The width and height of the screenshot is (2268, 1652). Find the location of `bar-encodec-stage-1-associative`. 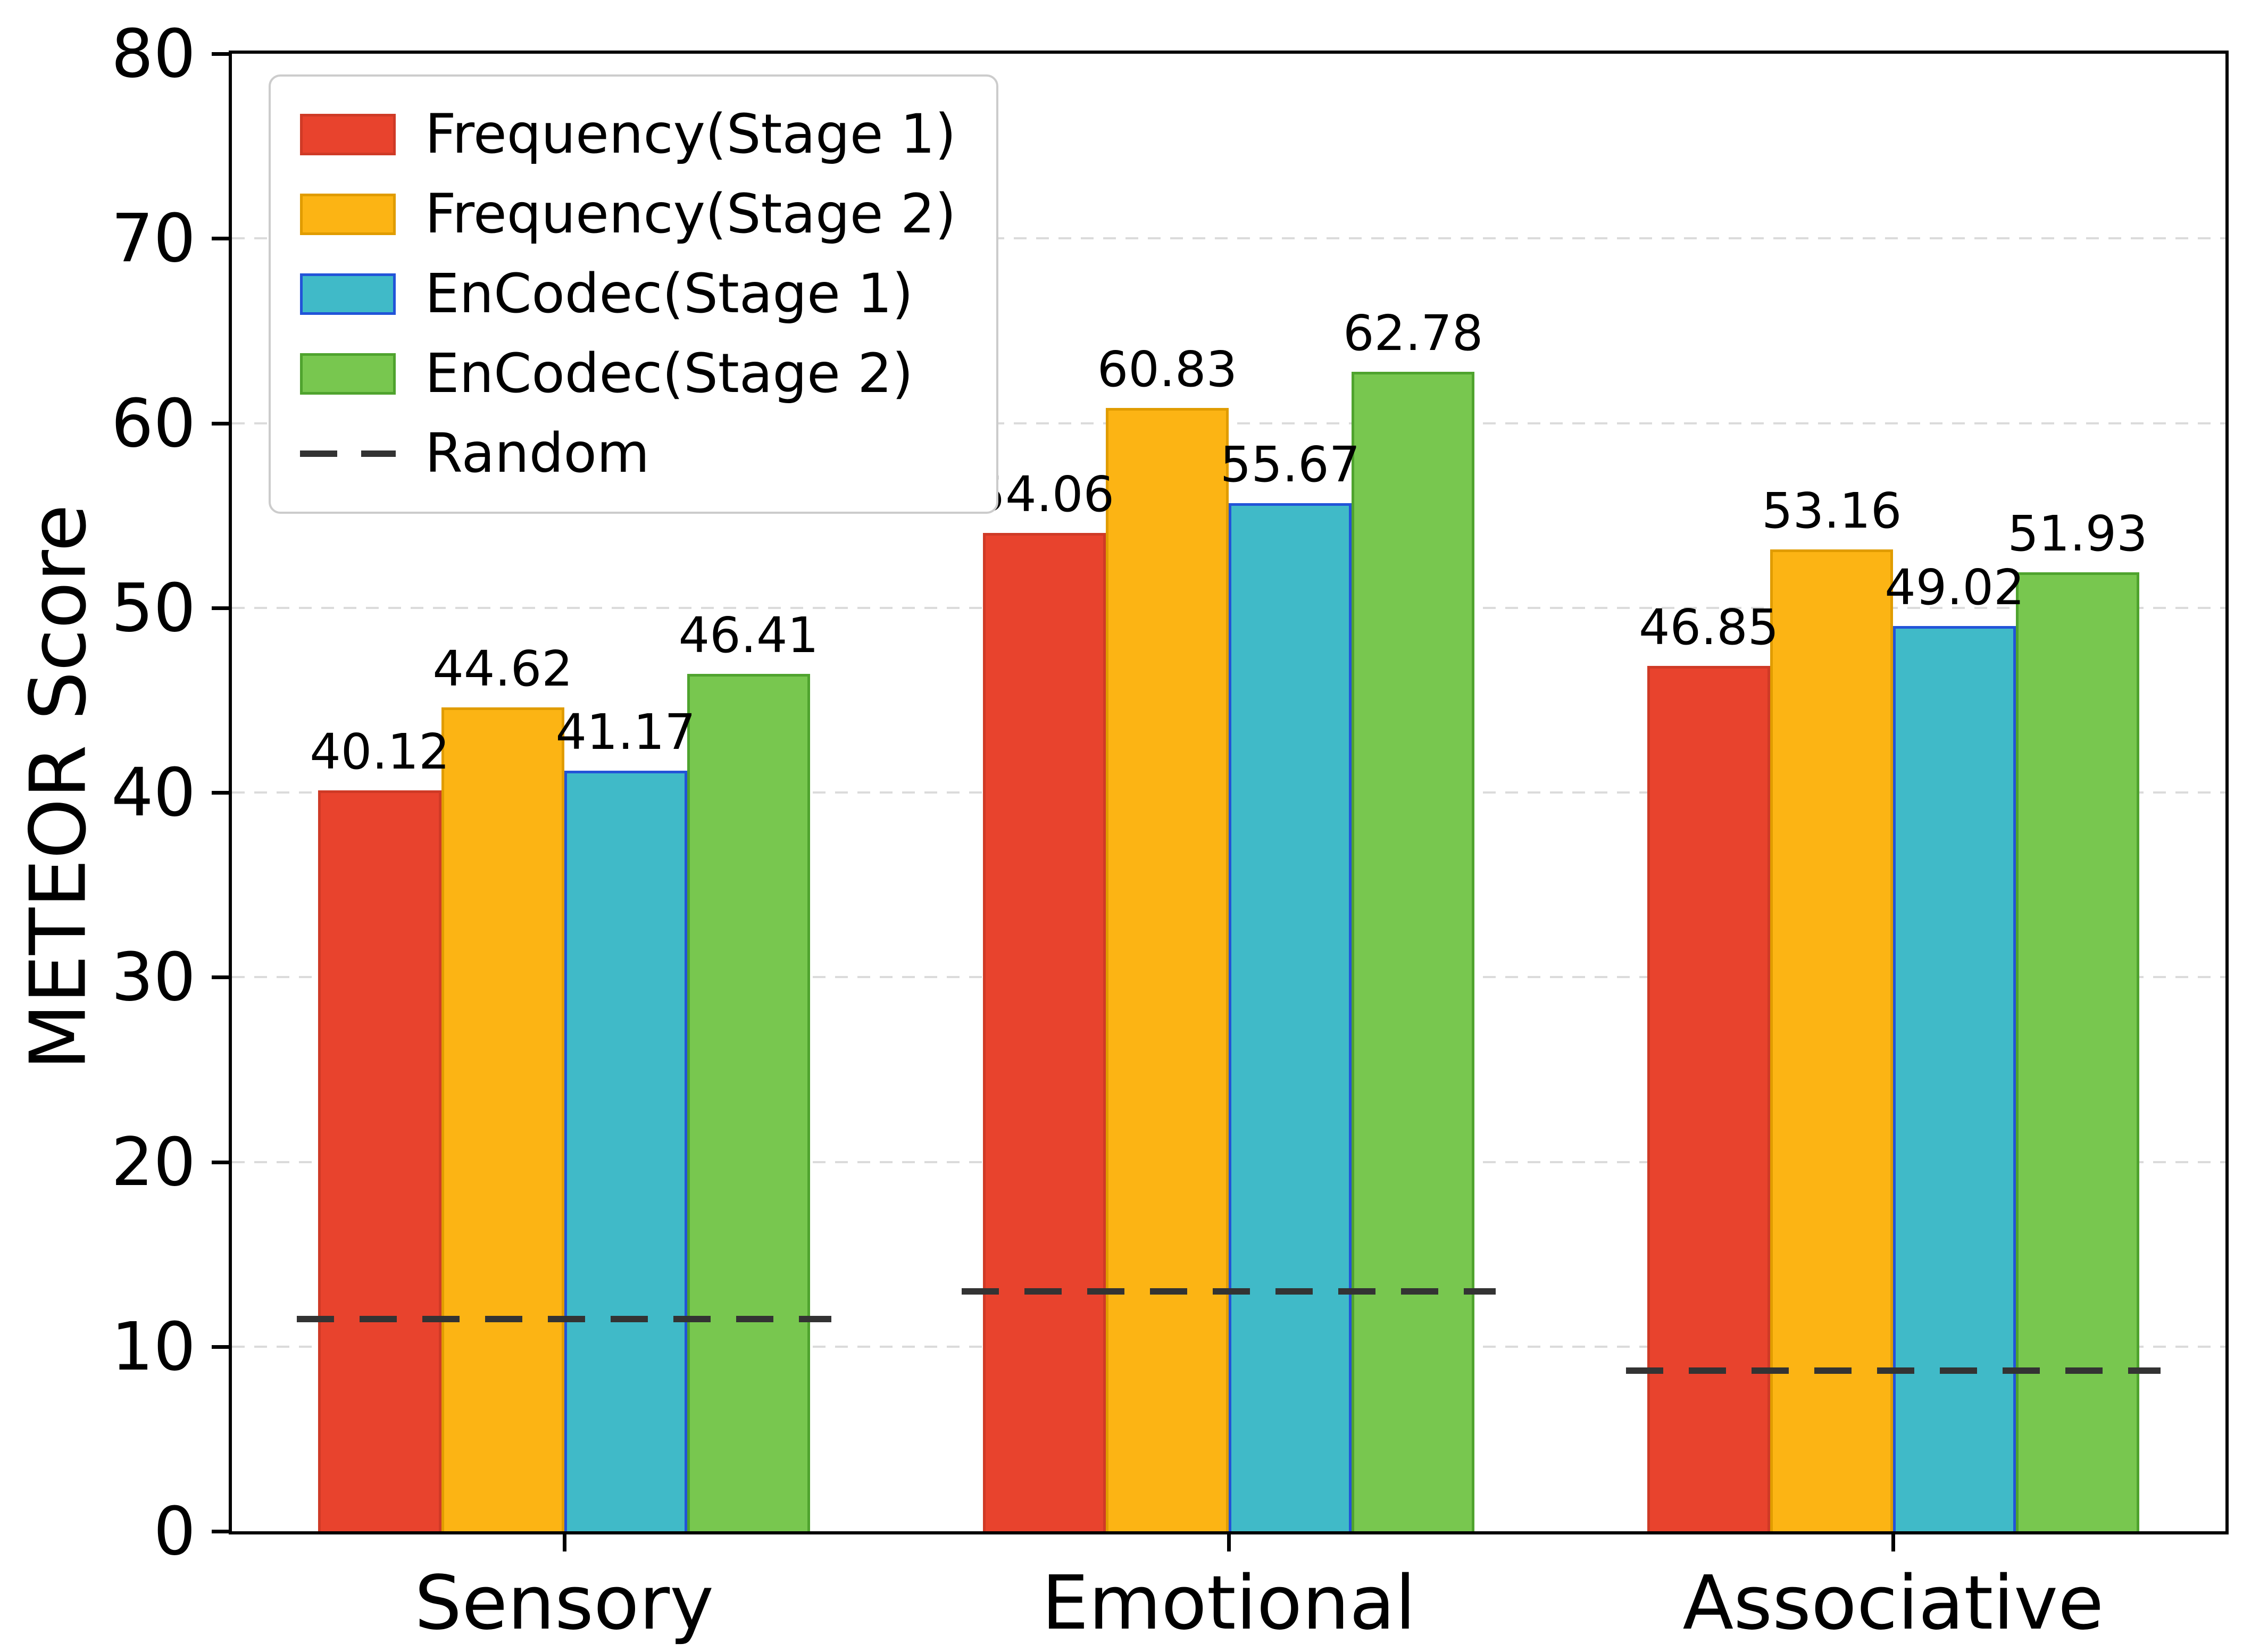

bar-encodec-stage-1-associative is located at coordinates (1954, 1078).